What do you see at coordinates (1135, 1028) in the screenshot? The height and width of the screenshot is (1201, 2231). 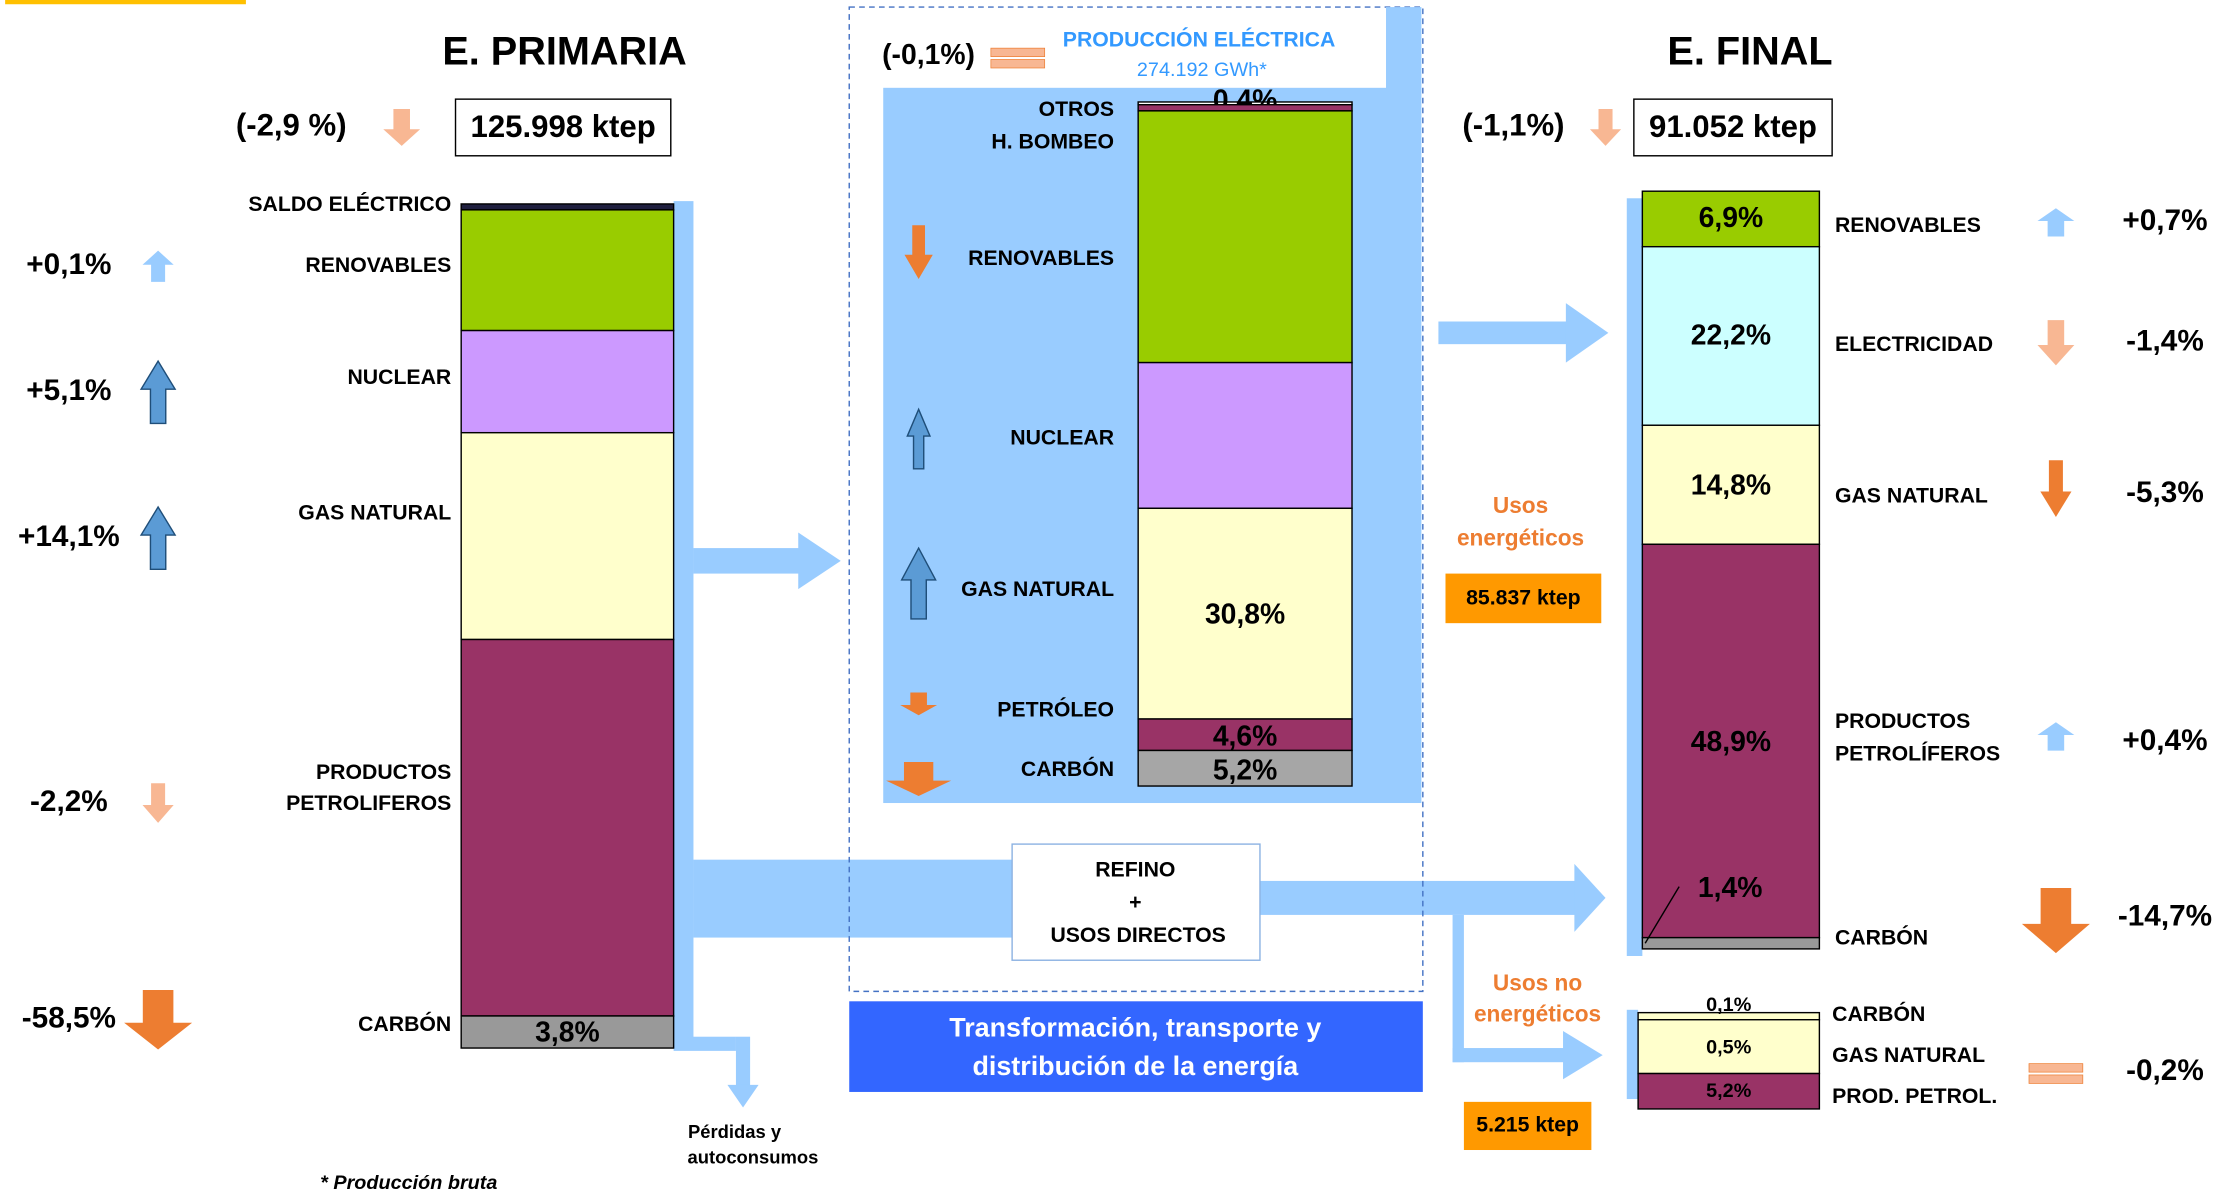 I see `transform-text: Transformación, transporte y` at bounding box center [1135, 1028].